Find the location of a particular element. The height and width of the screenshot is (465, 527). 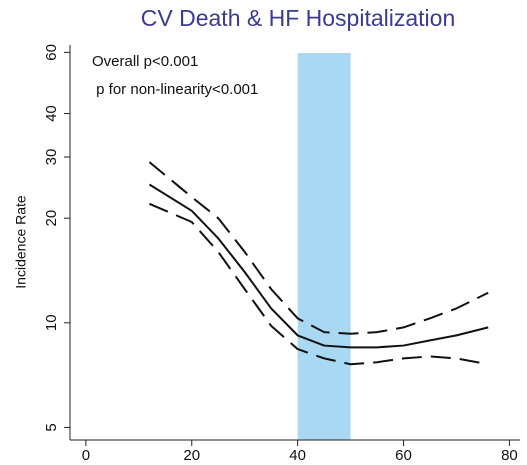

x-tick-label: 0 is located at coordinates (86, 455).